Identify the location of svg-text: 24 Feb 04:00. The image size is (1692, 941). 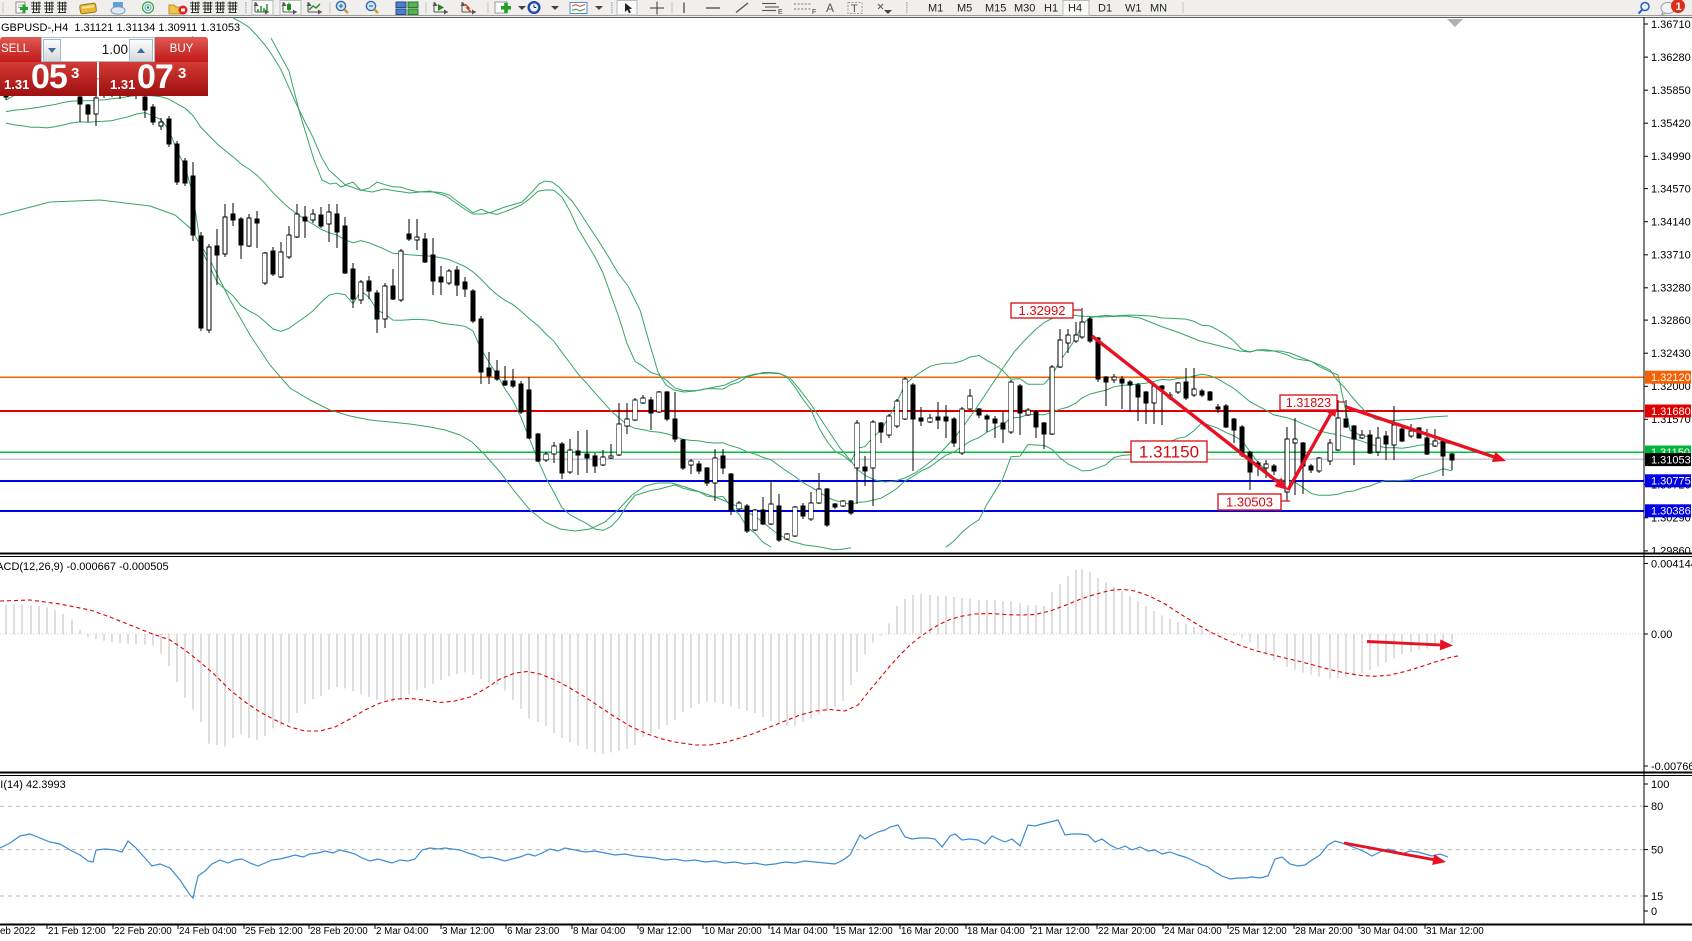
(208, 931).